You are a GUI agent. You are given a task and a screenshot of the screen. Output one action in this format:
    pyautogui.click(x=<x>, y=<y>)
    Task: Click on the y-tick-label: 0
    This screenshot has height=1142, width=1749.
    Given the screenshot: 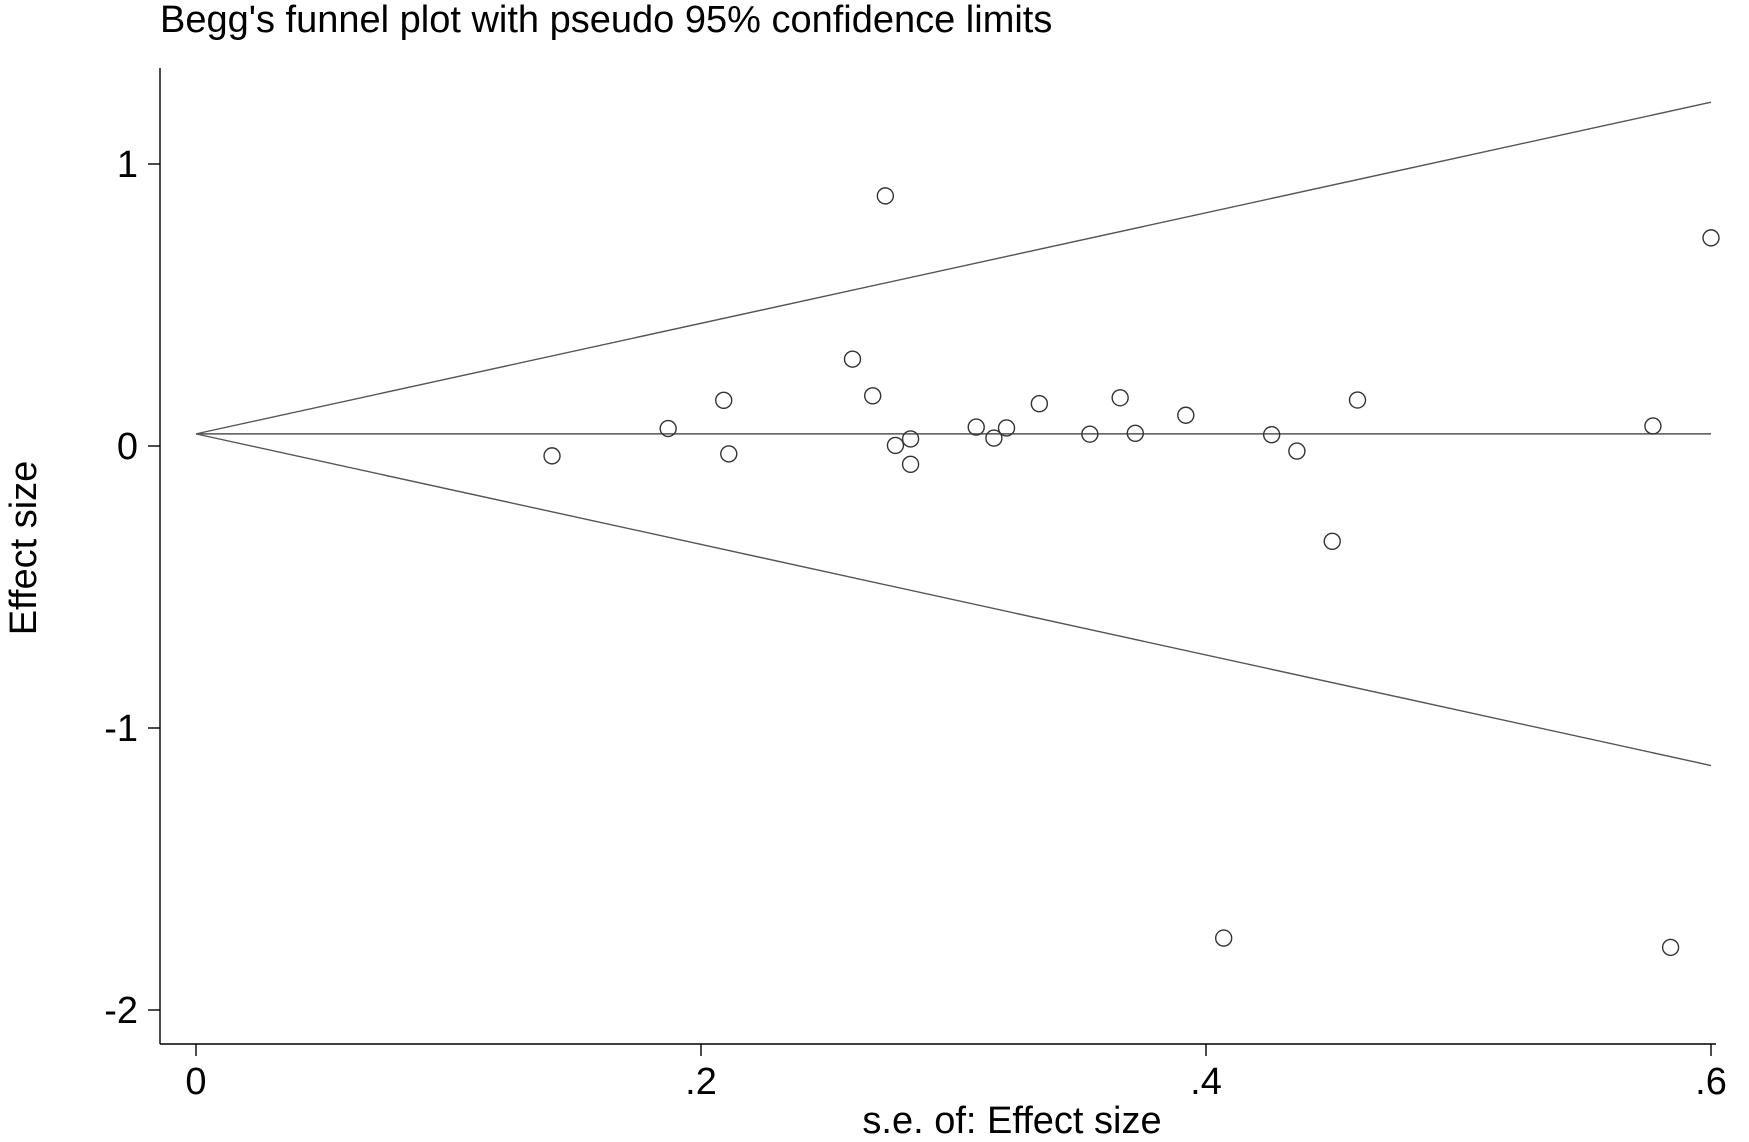 What is the action you would take?
    pyautogui.click(x=127, y=447)
    